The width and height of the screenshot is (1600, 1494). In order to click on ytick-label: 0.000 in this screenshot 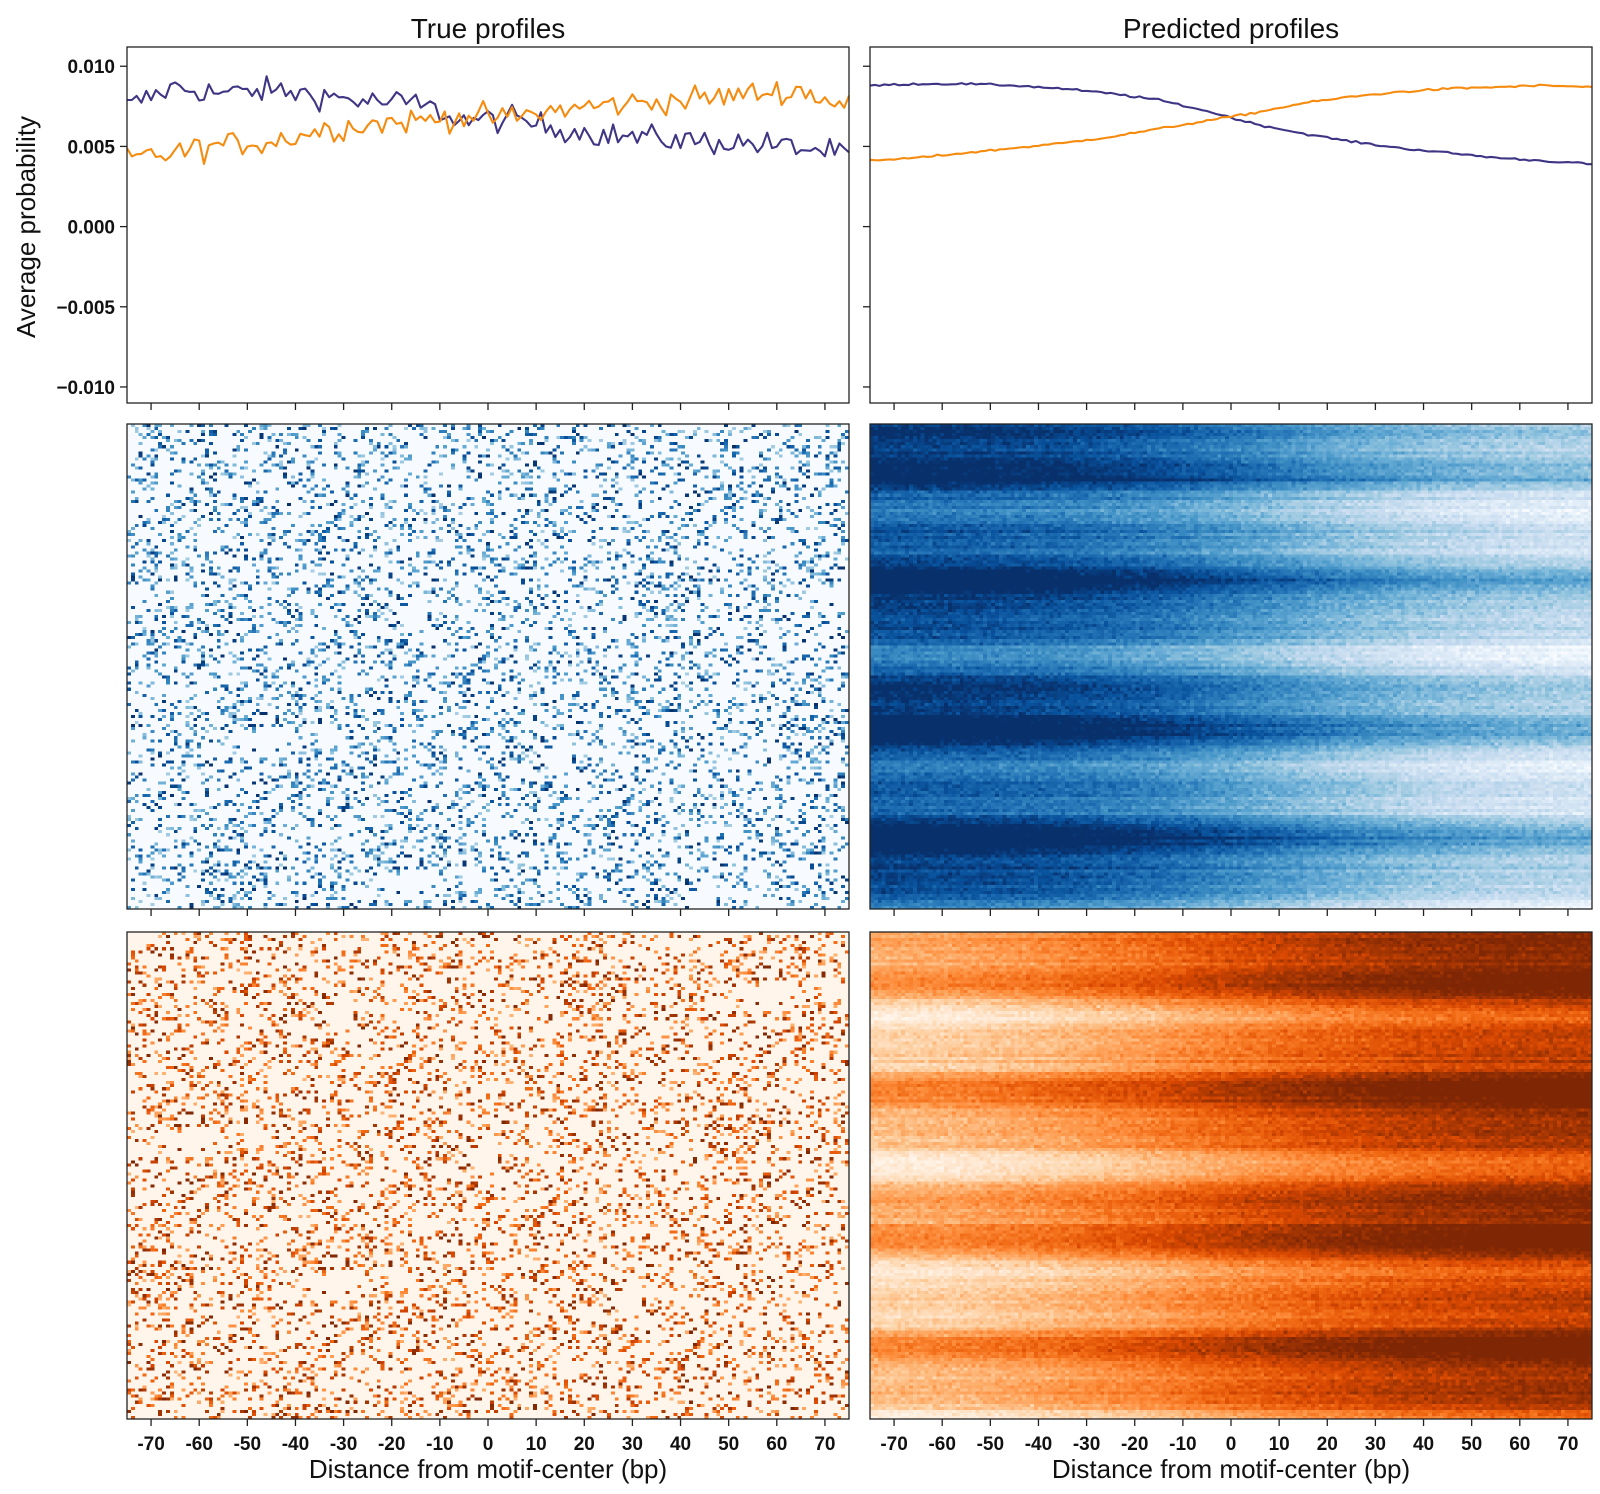, I will do `click(91, 228)`.